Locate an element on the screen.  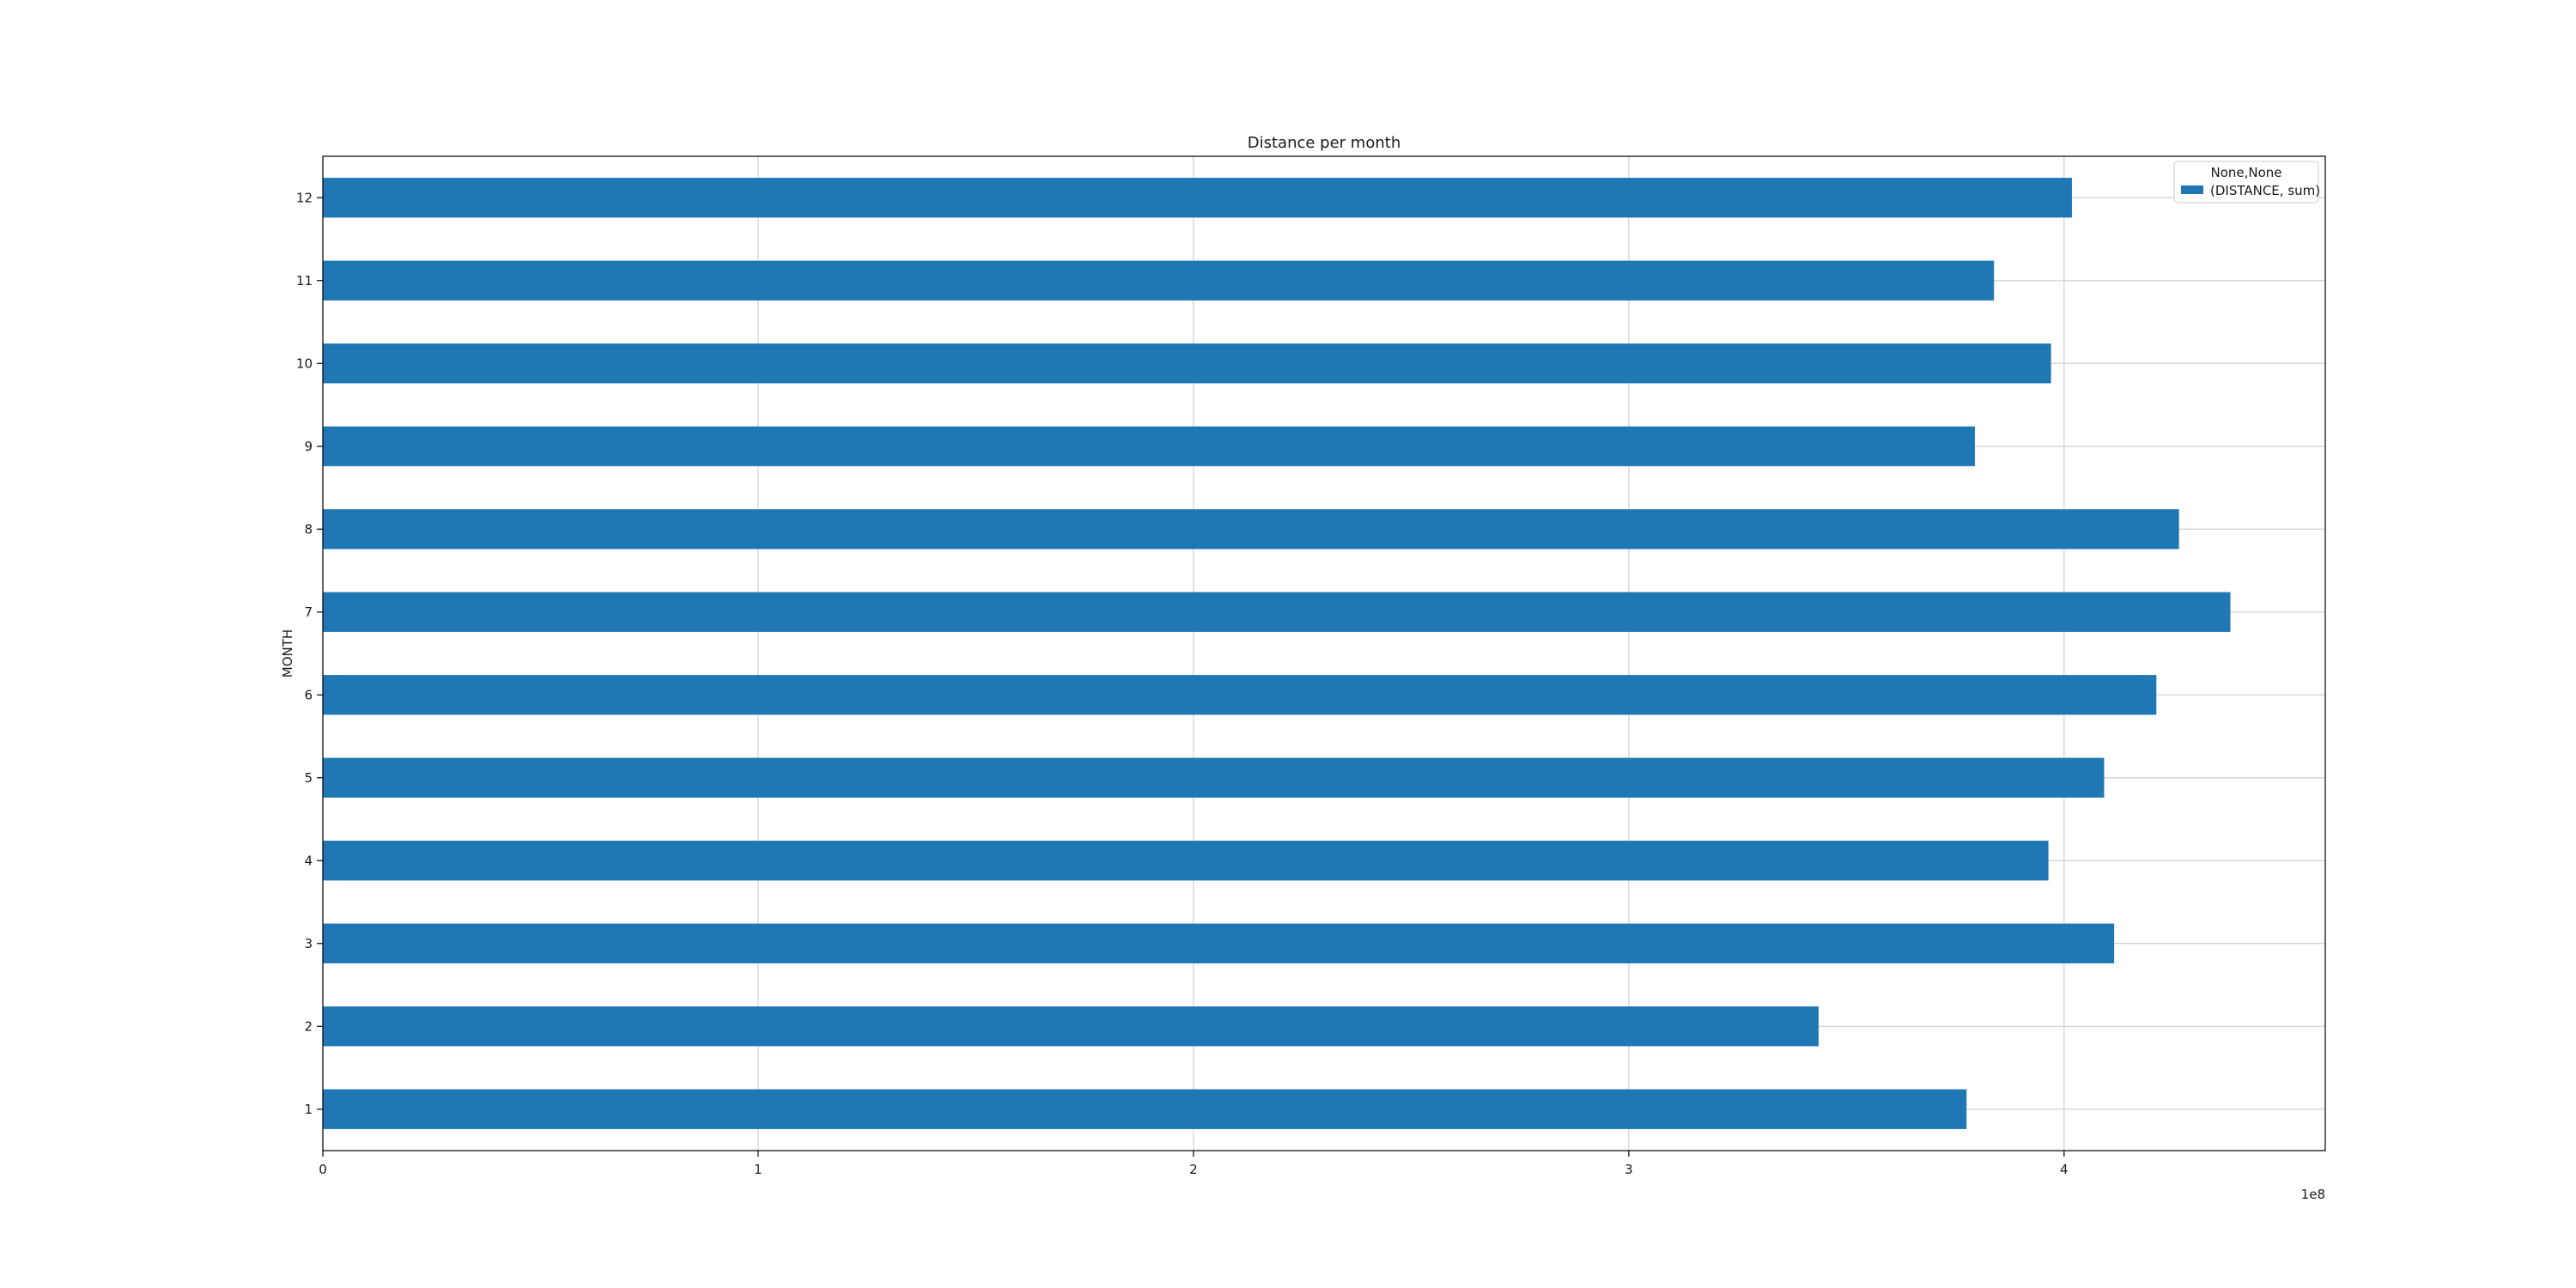
legend-swatch is located at coordinates (2192, 190).